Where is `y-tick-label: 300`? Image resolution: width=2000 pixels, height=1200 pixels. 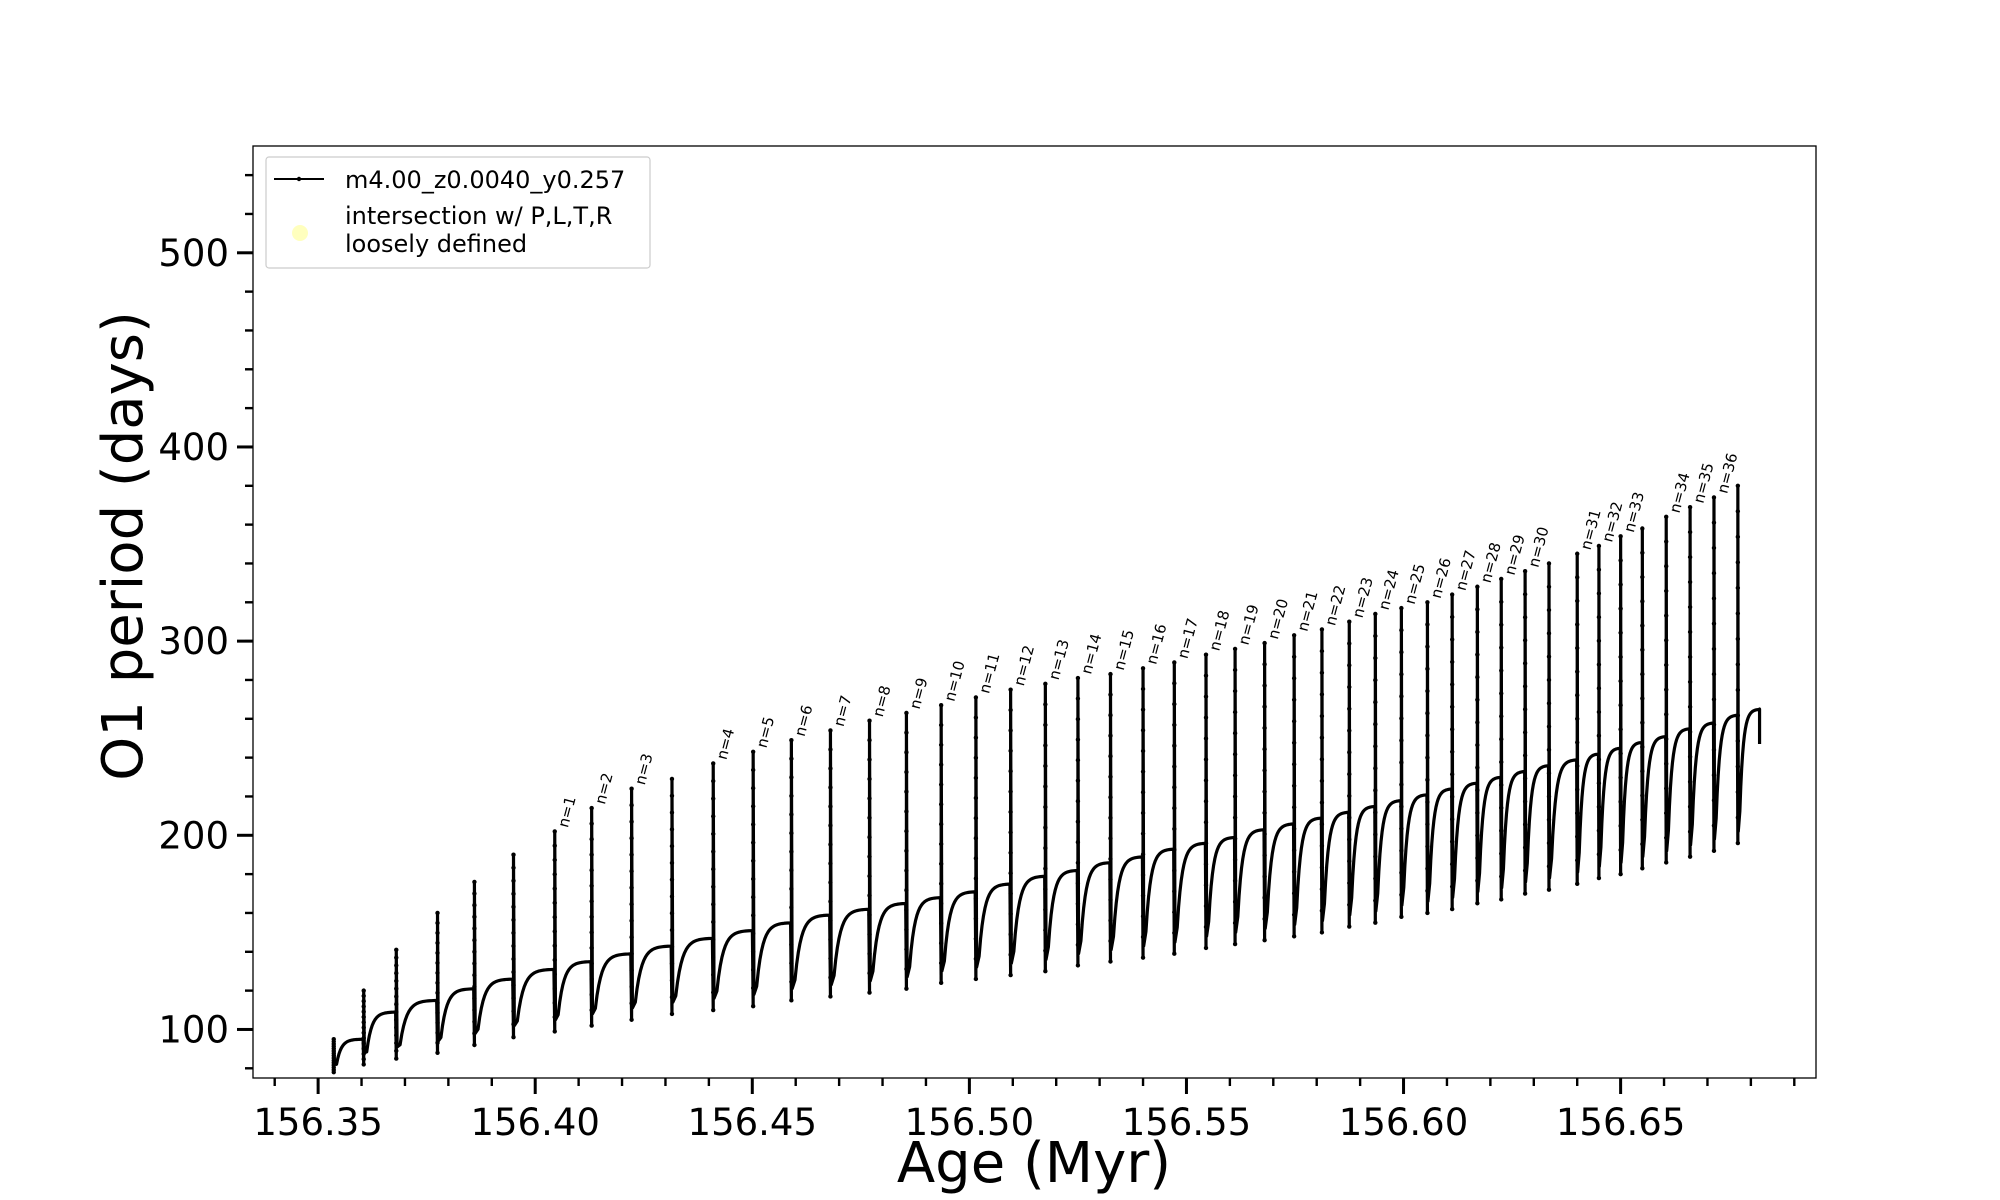 y-tick-label: 300 is located at coordinates (193, 641).